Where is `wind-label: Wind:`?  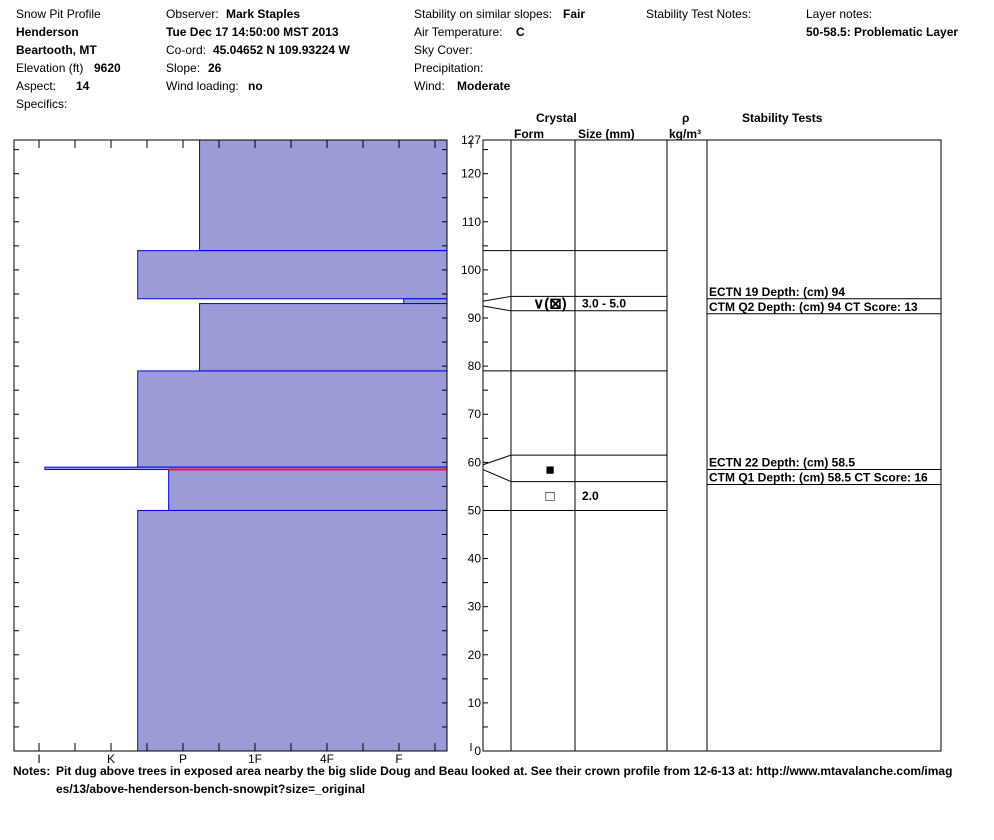
wind-label: Wind: is located at coordinates (429, 86).